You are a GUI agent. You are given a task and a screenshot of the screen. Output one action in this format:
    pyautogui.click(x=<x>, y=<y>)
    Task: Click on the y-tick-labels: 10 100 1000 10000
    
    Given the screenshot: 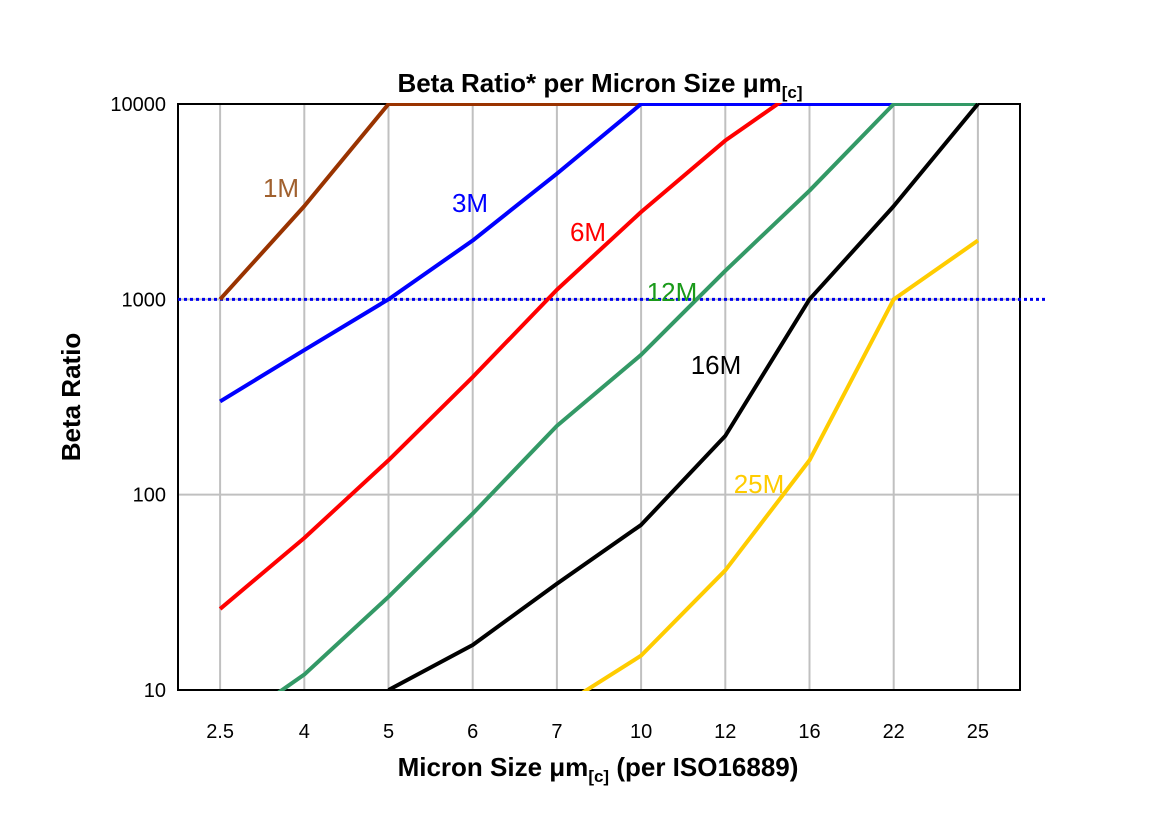 What is the action you would take?
    pyautogui.click(x=138, y=398)
    